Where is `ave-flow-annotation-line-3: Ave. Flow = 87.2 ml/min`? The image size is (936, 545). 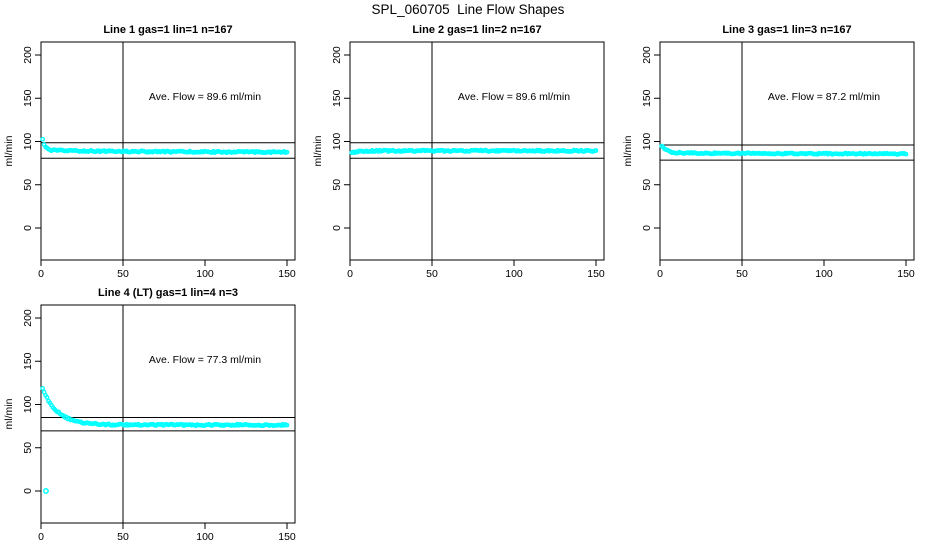
ave-flow-annotation-line-3: Ave. Flow = 87.2 ml/min is located at coordinates (824, 97).